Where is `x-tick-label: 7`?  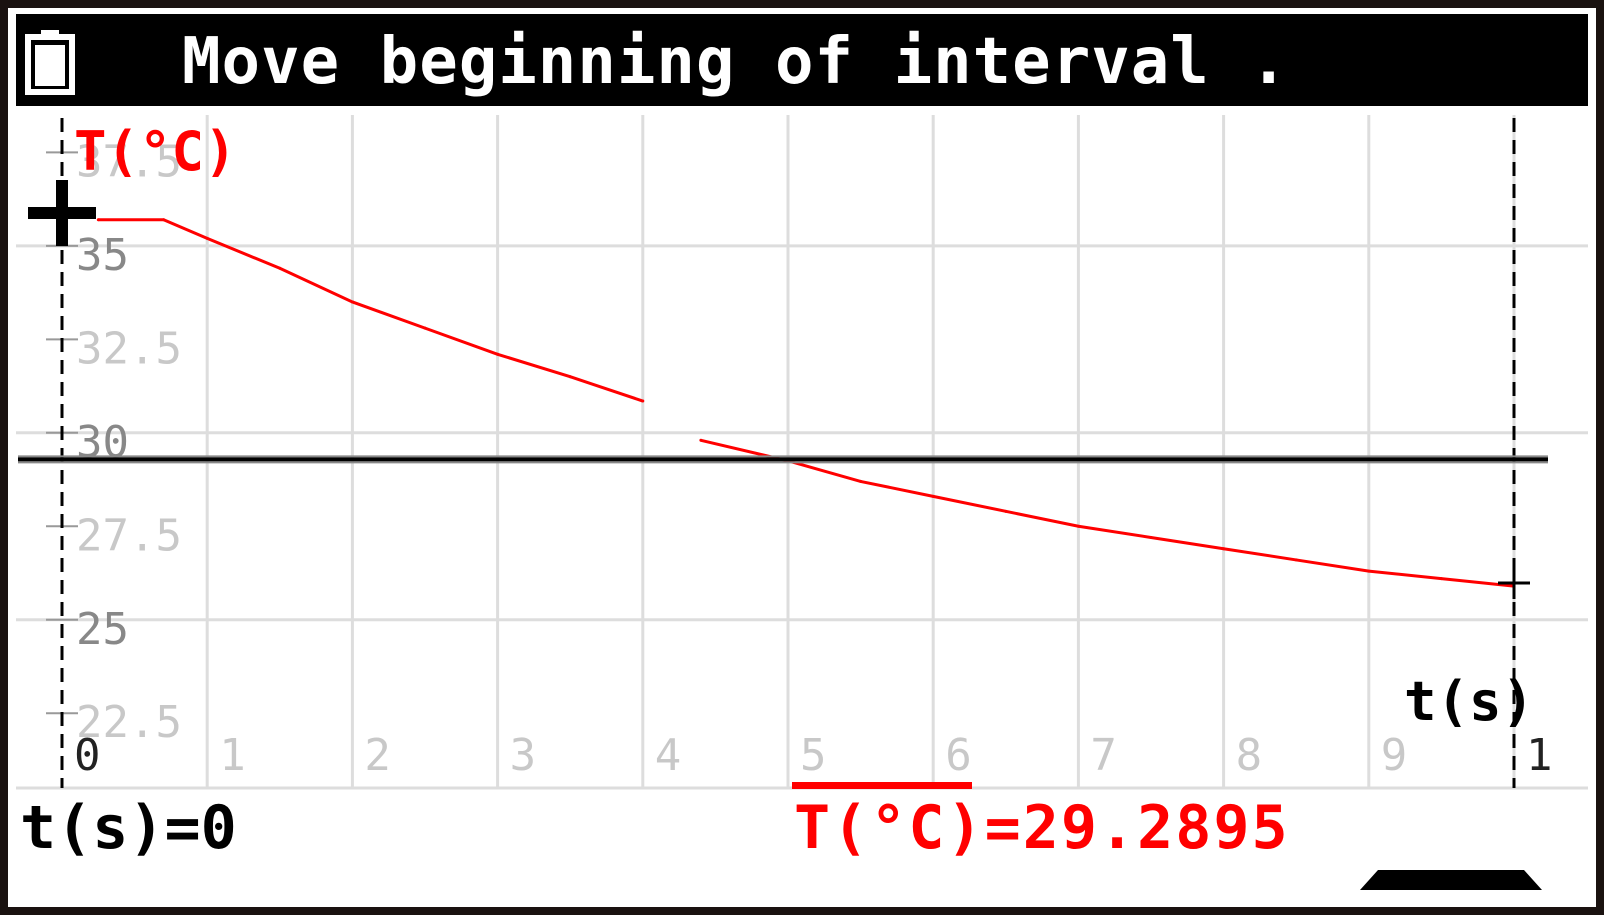
x-tick-label: 7 is located at coordinates (1103, 755).